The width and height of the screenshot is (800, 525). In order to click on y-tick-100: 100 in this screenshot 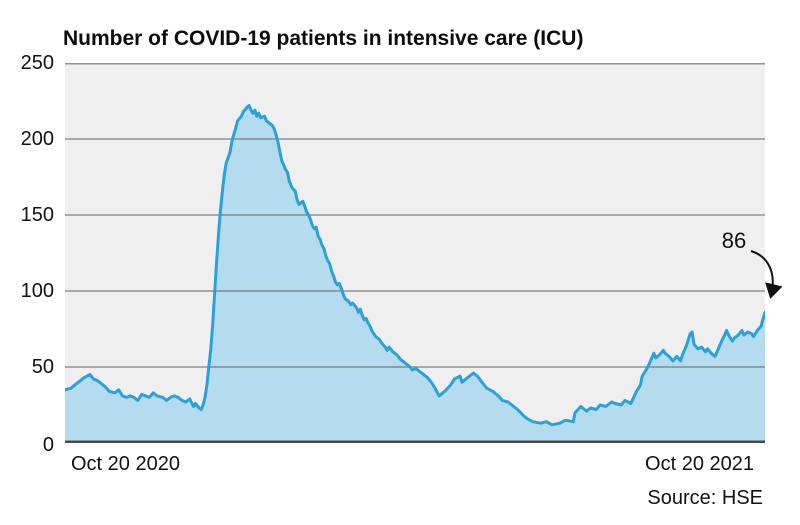, I will do `click(37, 291)`.